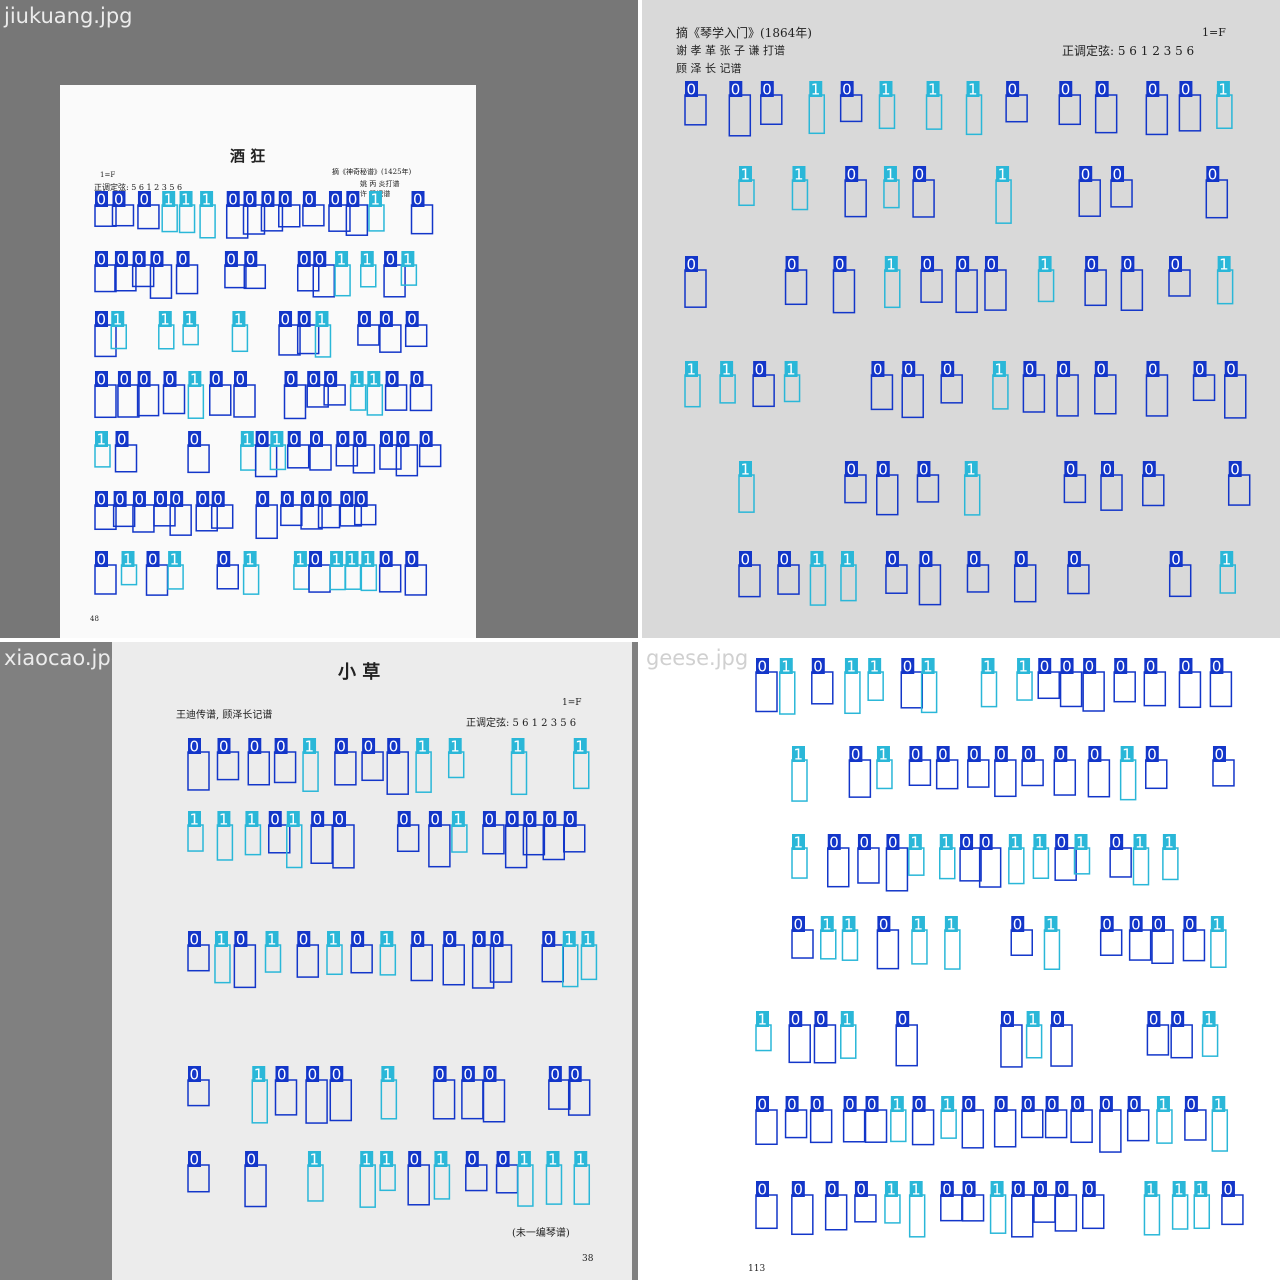 This screenshot has height=1280, width=1280. What do you see at coordinates (380, 184) in the screenshot?
I see `score-credit: 姚 丙 炎打谱` at bounding box center [380, 184].